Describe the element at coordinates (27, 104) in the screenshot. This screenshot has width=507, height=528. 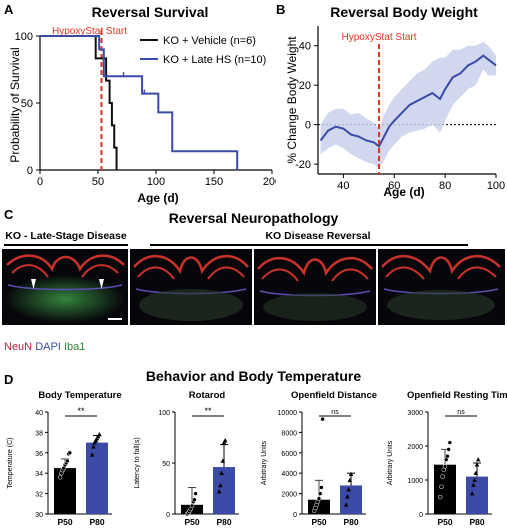
I see `survival-y-tick-label: 50` at that location.